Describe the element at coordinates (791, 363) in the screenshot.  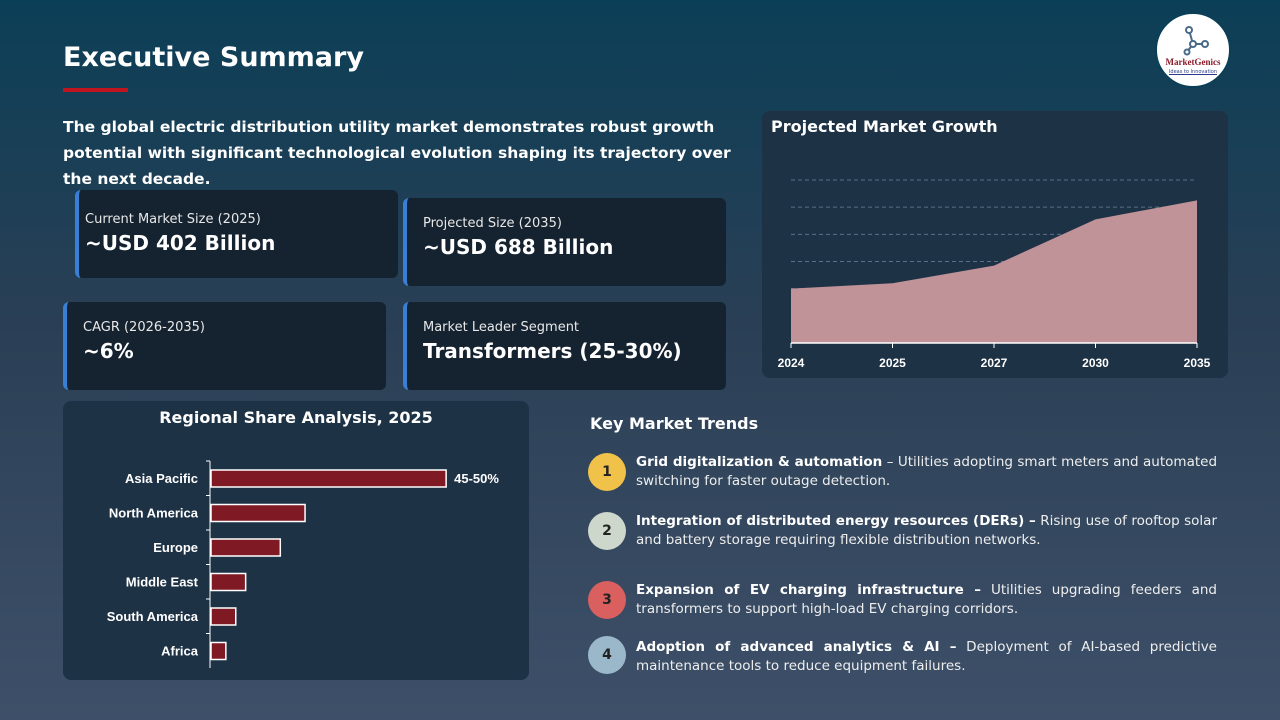
I see `x-tick-label: 2024` at that location.